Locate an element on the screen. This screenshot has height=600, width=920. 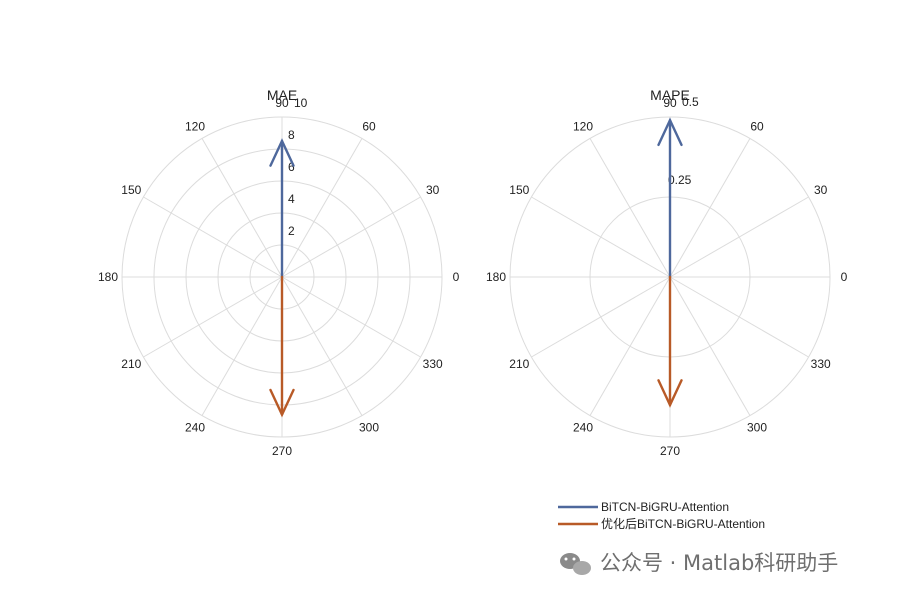
chart-title: MAE is located at coordinates (282, 95).